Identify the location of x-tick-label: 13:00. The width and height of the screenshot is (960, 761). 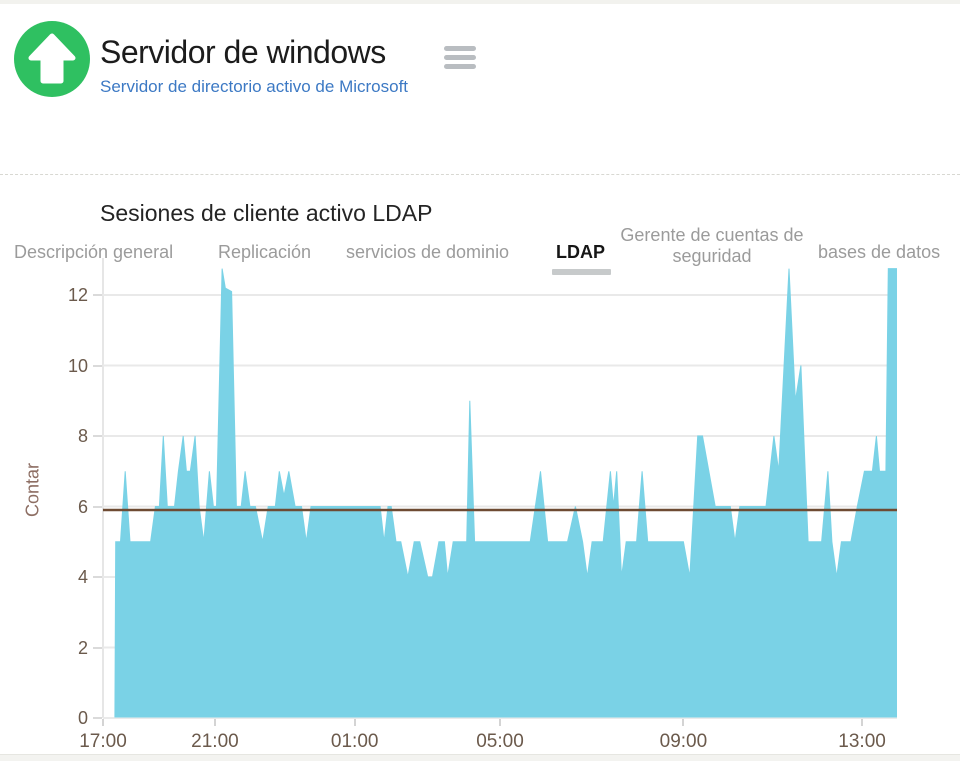
(862, 741).